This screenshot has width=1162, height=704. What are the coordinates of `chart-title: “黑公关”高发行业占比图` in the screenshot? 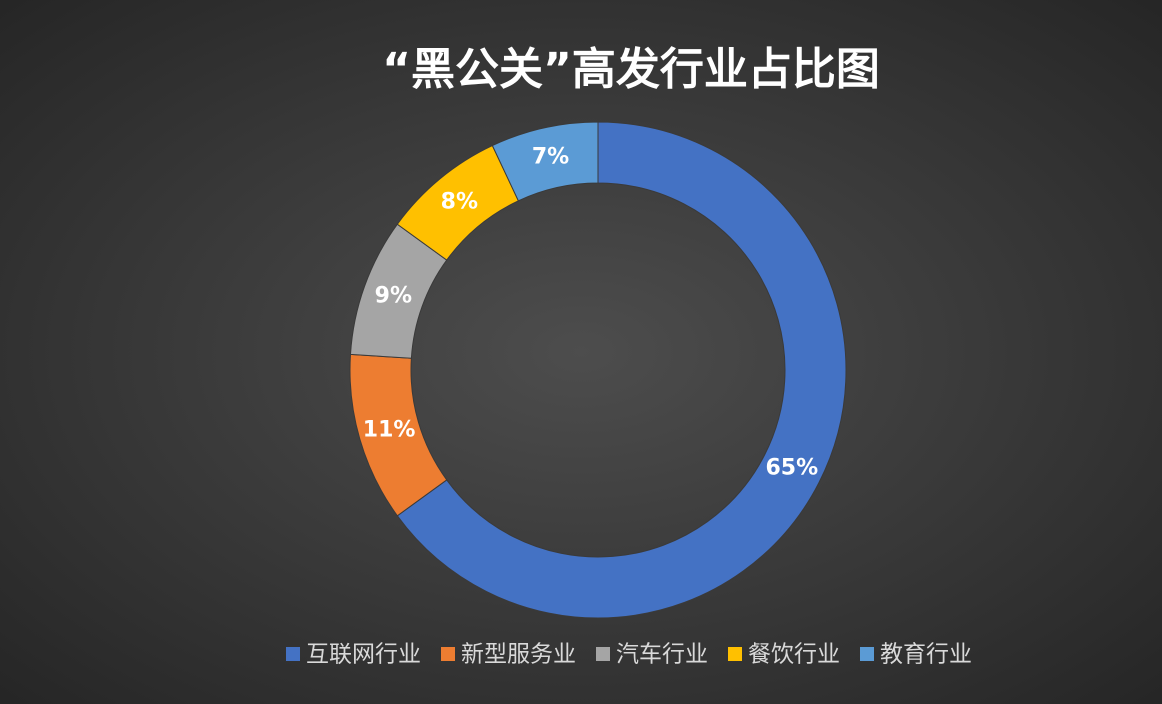 It's located at (631, 69).